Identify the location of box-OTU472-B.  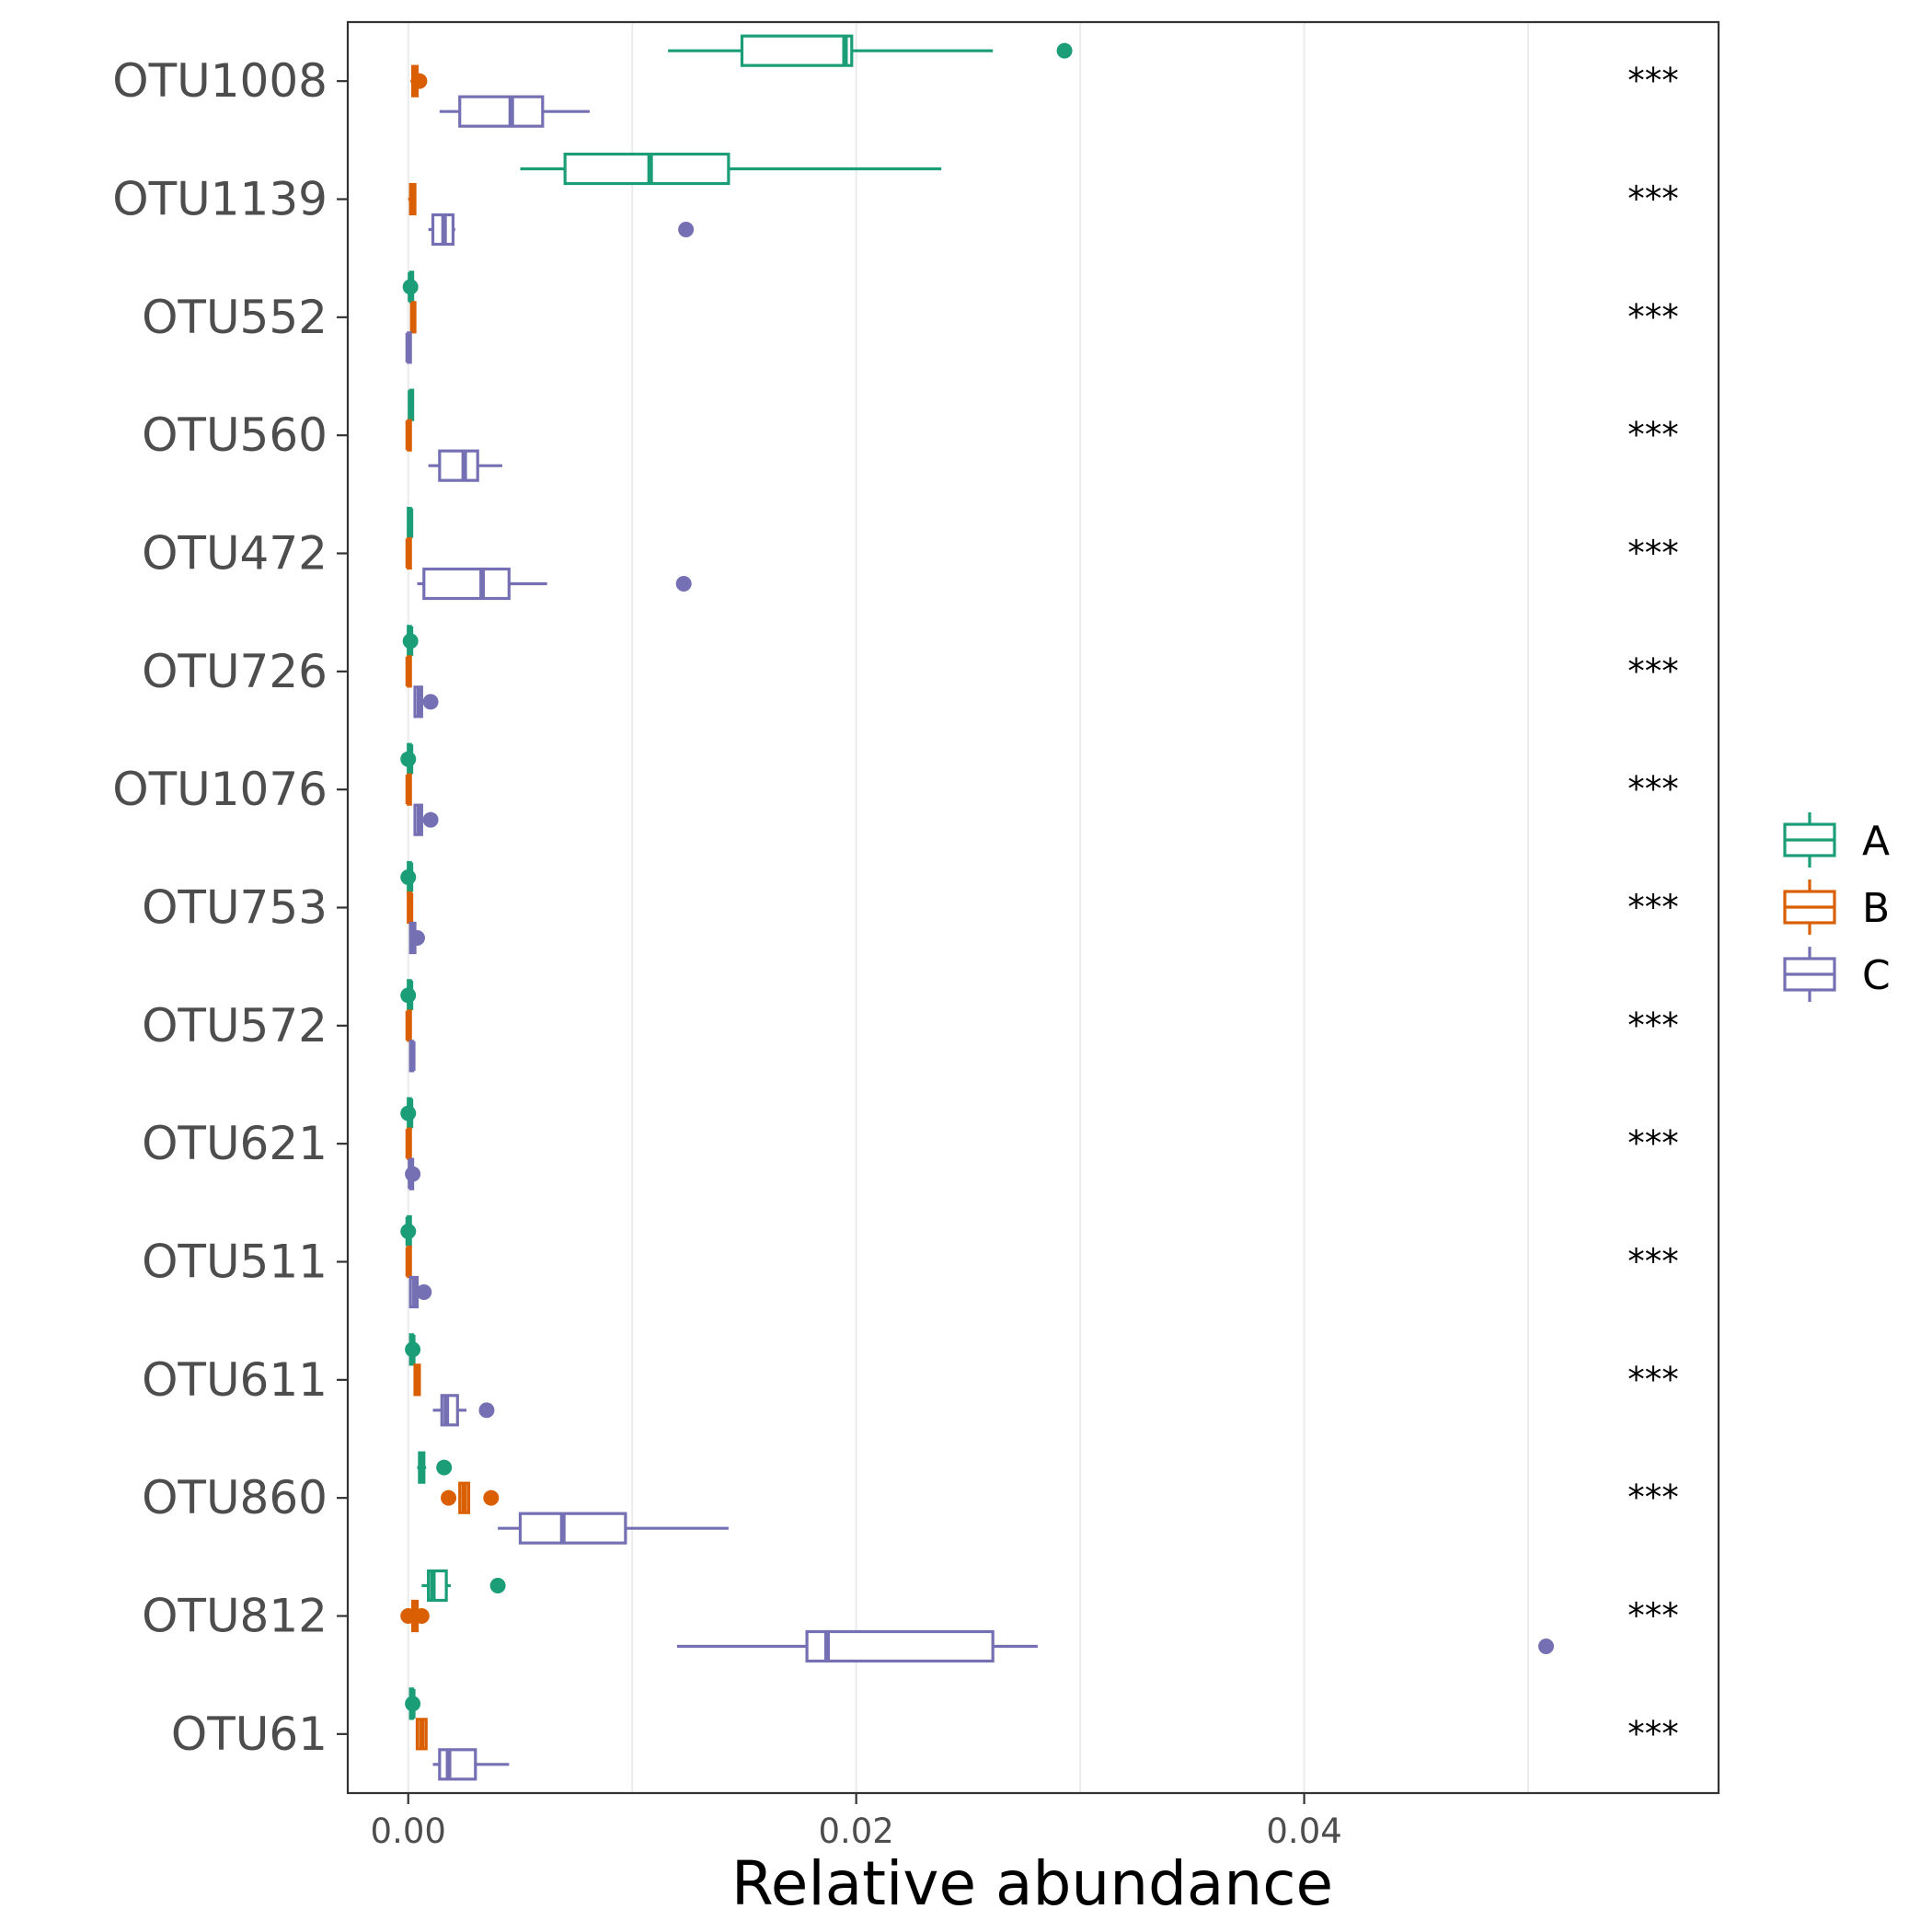
(408, 553).